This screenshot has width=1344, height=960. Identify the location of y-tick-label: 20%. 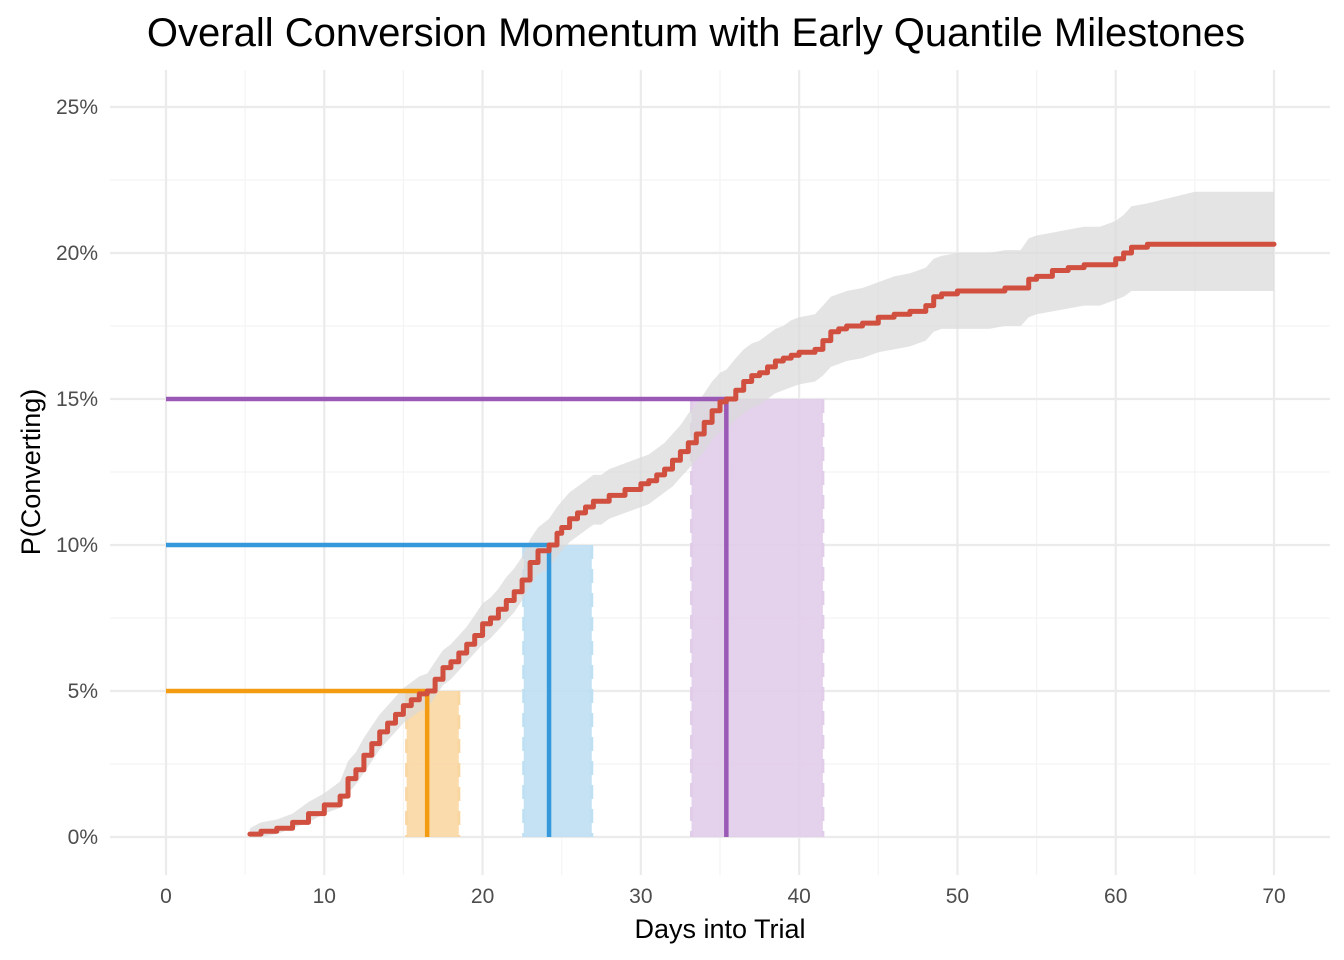
(77, 253).